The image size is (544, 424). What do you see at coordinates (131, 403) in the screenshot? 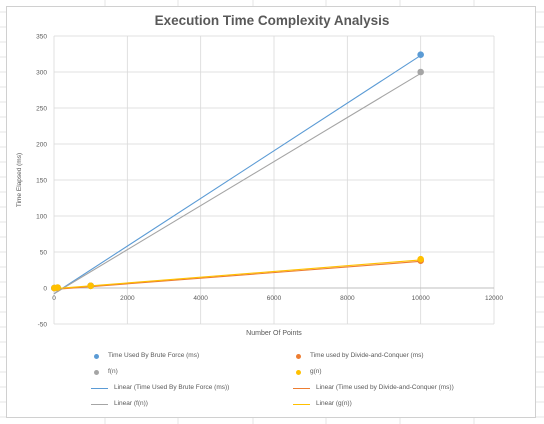
I see `legend-label: Linear (f(n))` at bounding box center [131, 403].